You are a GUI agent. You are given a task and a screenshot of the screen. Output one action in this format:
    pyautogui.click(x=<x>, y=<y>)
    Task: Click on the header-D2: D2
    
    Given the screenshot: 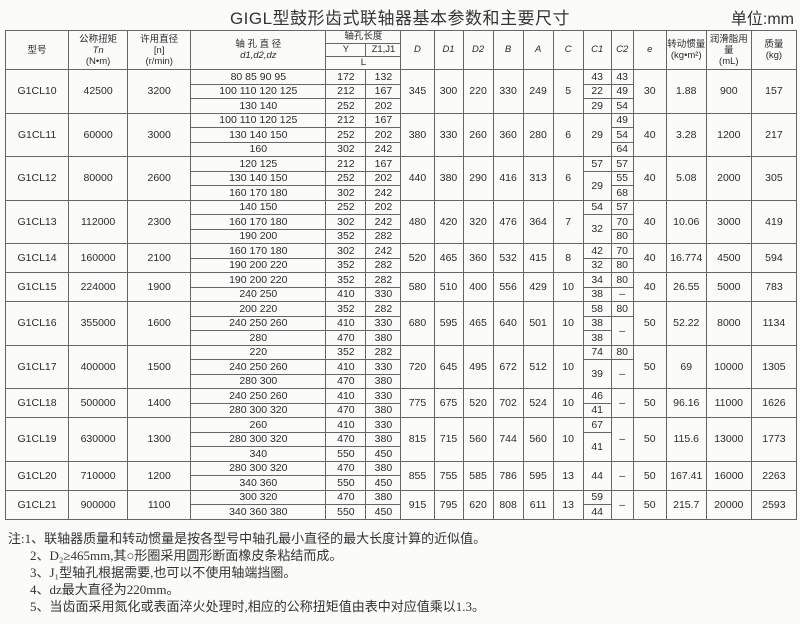 What is the action you would take?
    pyautogui.click(x=478, y=50)
    